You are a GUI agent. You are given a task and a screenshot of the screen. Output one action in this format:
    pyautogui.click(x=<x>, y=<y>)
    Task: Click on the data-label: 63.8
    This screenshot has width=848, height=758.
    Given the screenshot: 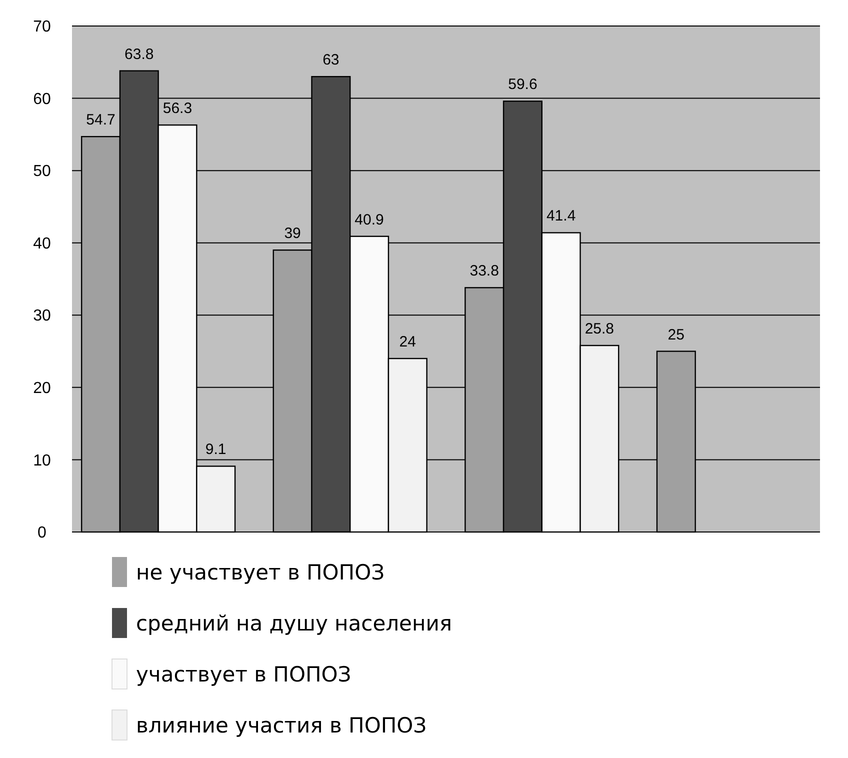 What is the action you would take?
    pyautogui.click(x=139, y=54)
    